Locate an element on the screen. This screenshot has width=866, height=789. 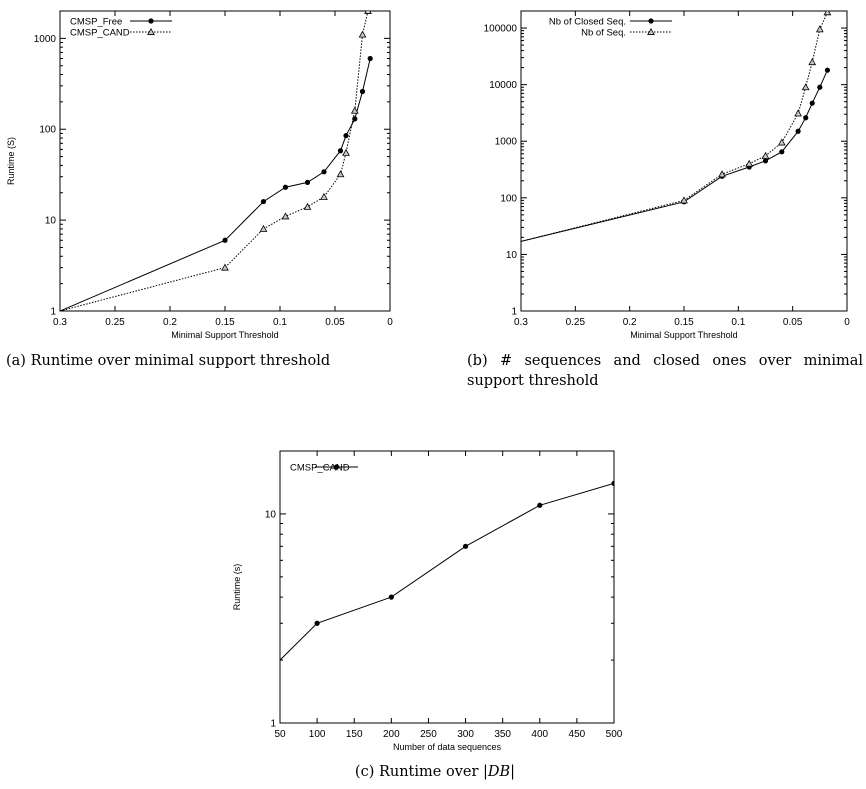
caption-c: (c) Runtime over |DB| is located at coordinates (435, 772).